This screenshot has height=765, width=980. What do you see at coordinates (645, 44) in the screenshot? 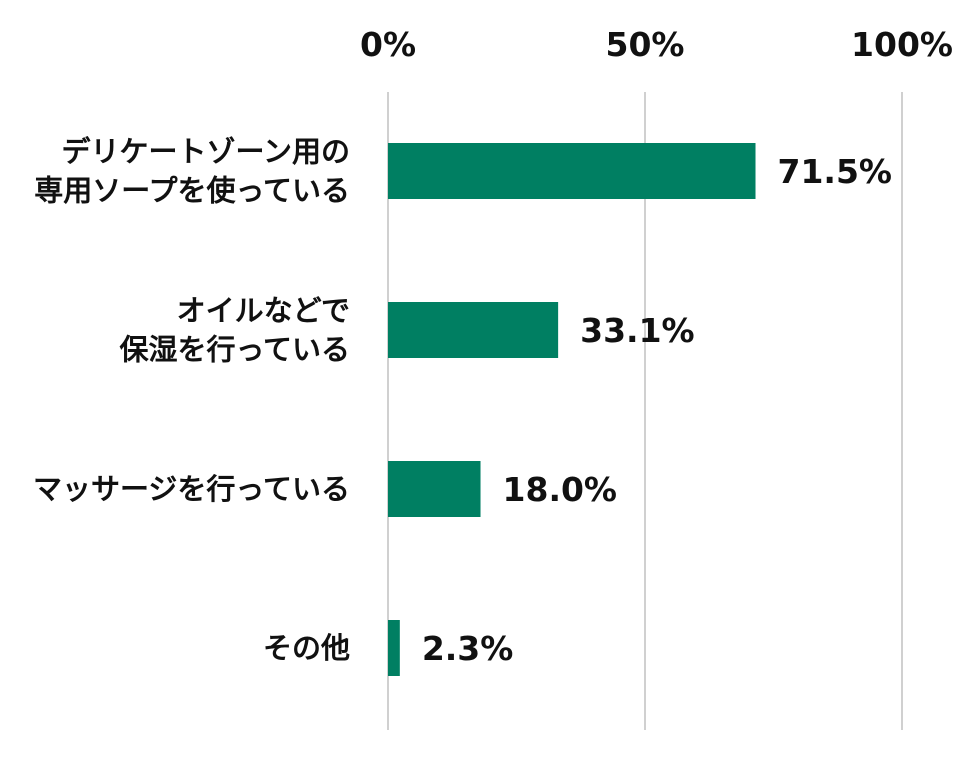
I see `x-tick-label: 50%` at bounding box center [645, 44].